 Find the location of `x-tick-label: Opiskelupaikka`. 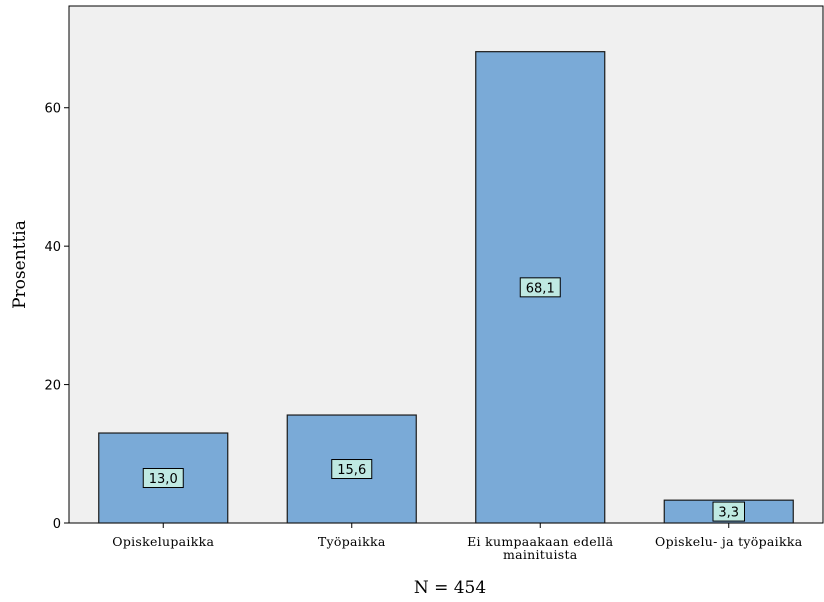

x-tick-label: Opiskelupaikka is located at coordinates (163, 541).